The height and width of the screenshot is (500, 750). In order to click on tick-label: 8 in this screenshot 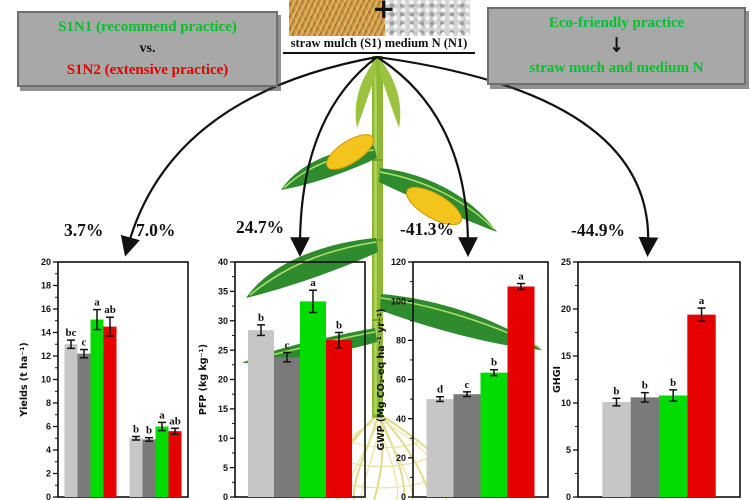, I will do `click(48, 403)`.